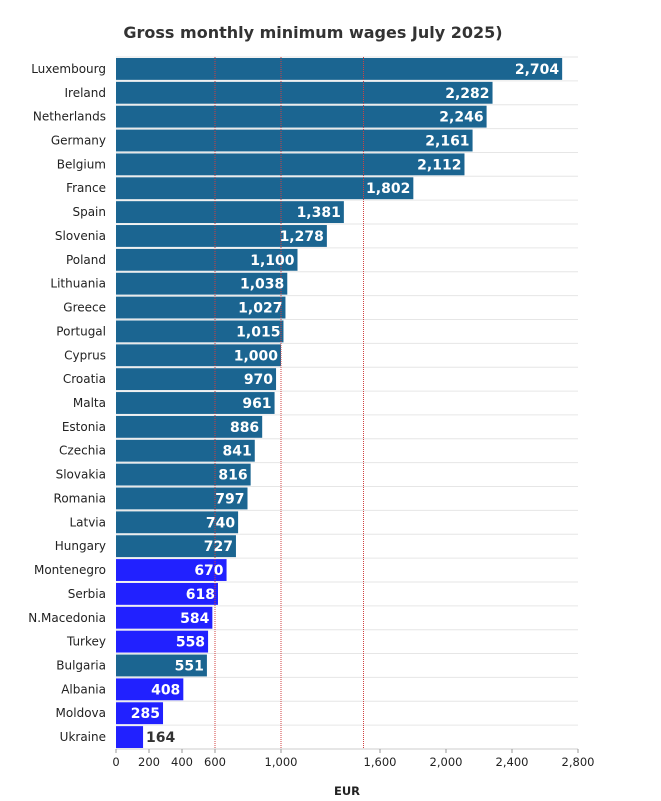  I want to click on category-label: N.Macedonia, so click(67, 618).